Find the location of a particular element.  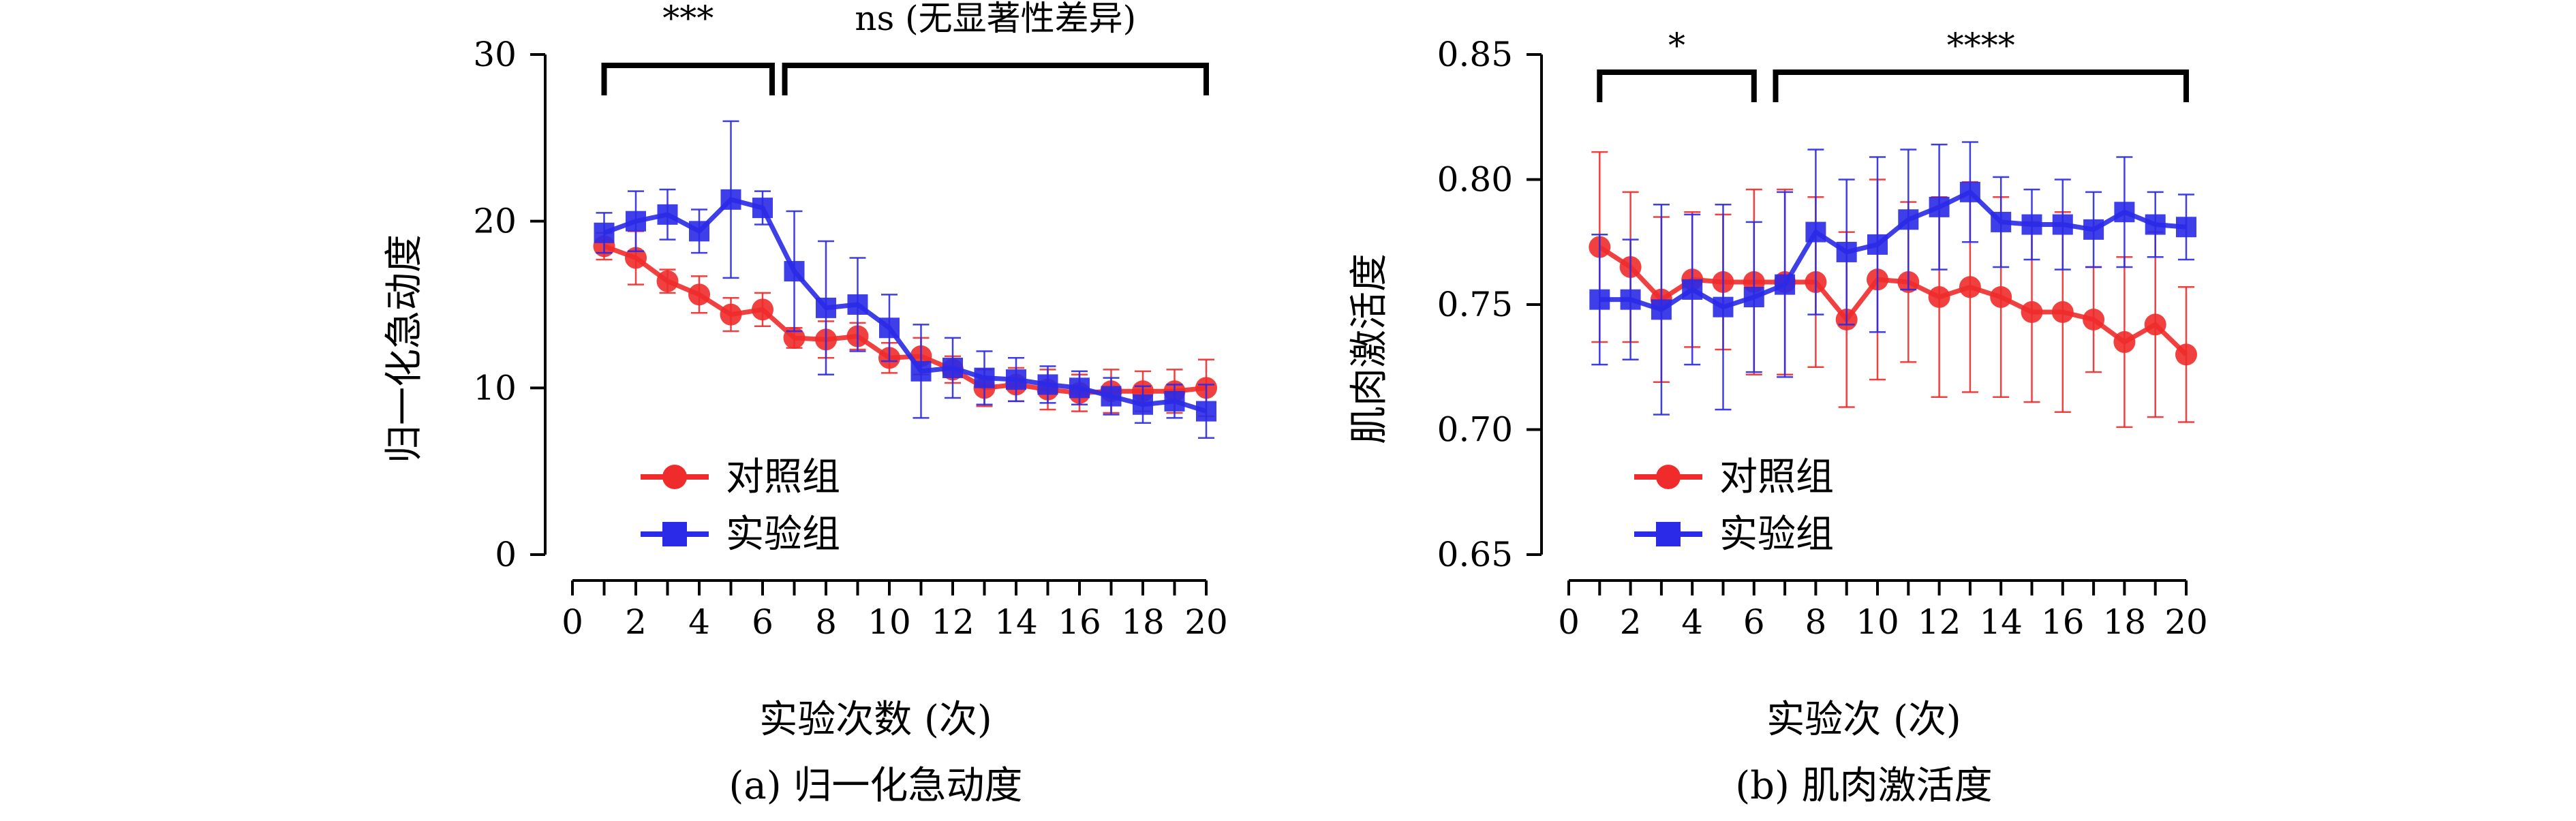

panel-a-plot-area is located at coordinates (905, 279).